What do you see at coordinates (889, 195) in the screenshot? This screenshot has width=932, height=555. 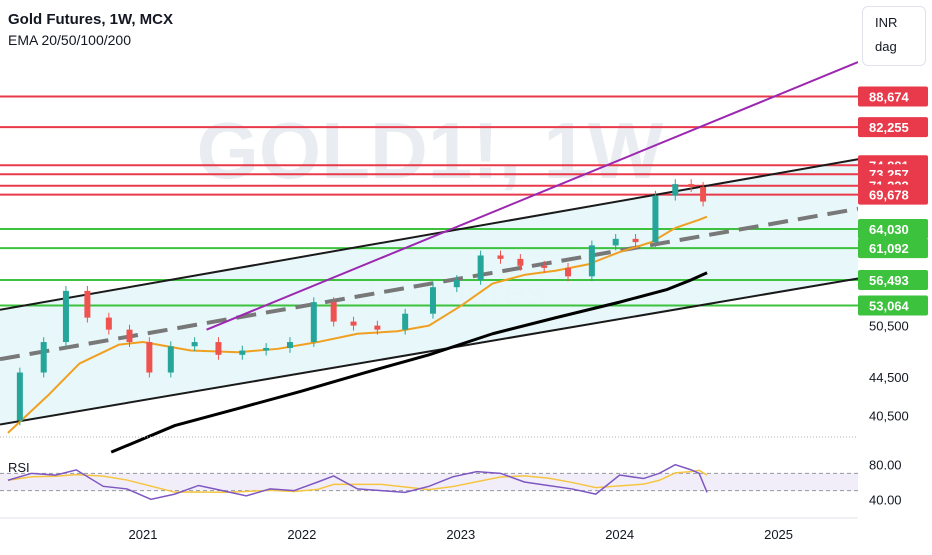 I see `resistance-price-tag: 69,678` at bounding box center [889, 195].